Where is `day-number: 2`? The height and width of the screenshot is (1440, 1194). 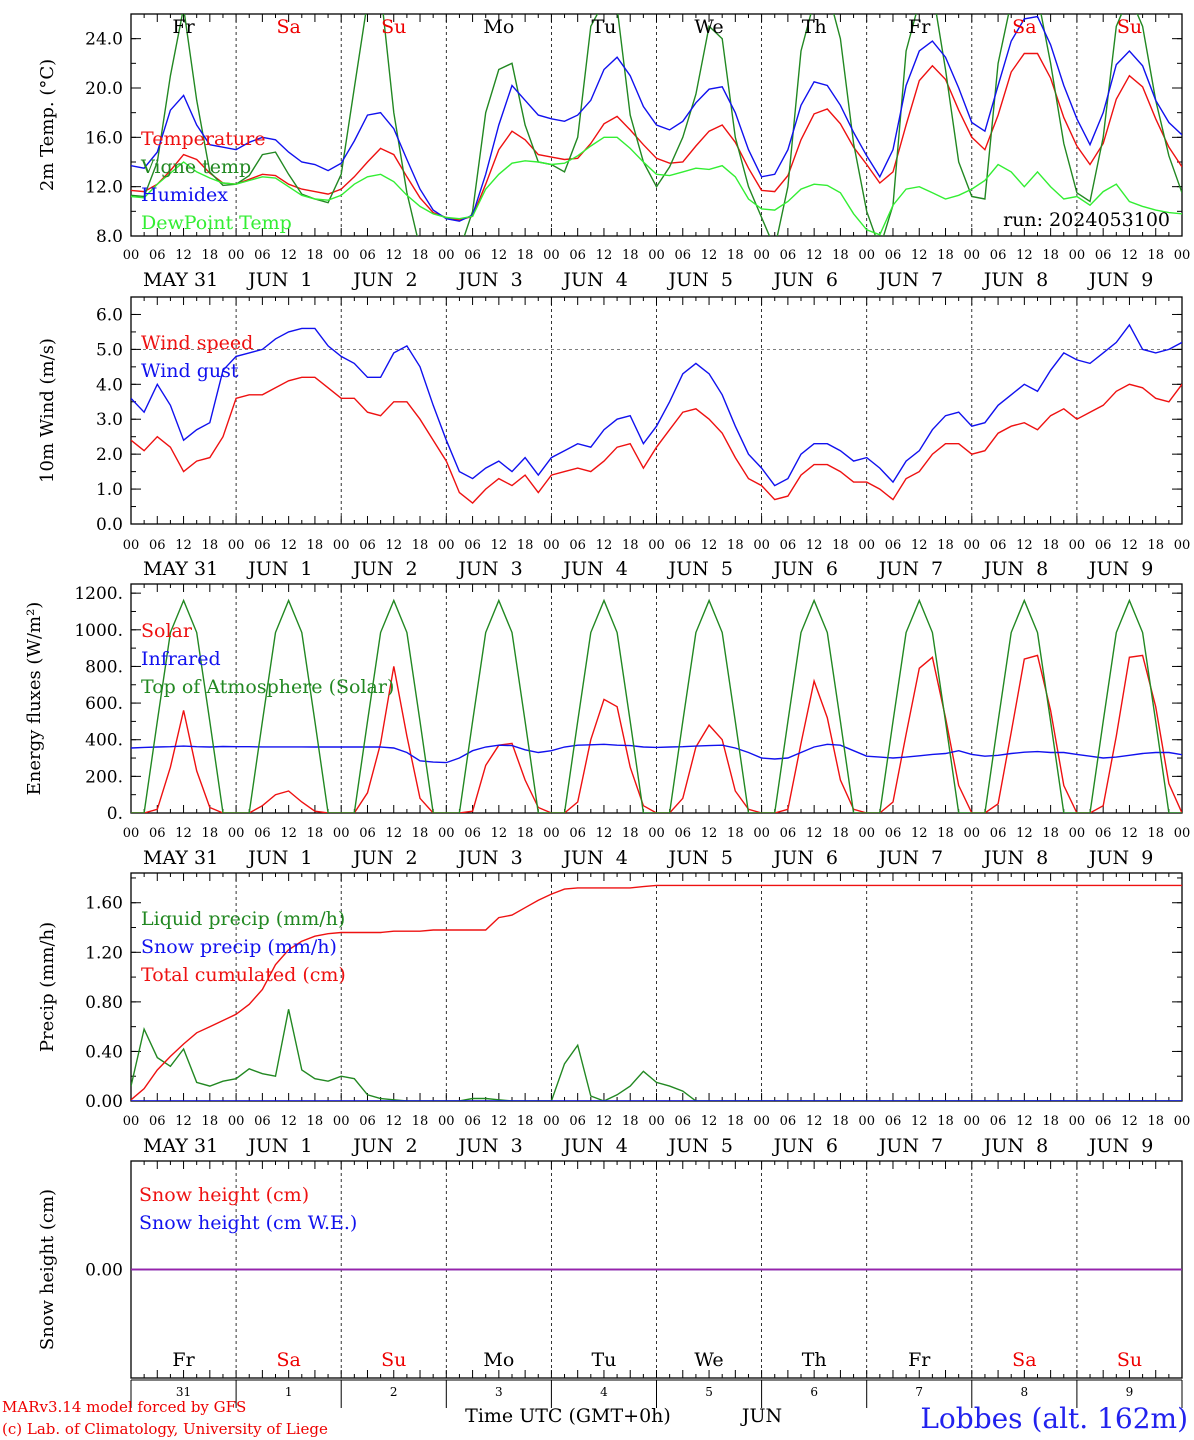
day-number: 2 is located at coordinates (394, 1392).